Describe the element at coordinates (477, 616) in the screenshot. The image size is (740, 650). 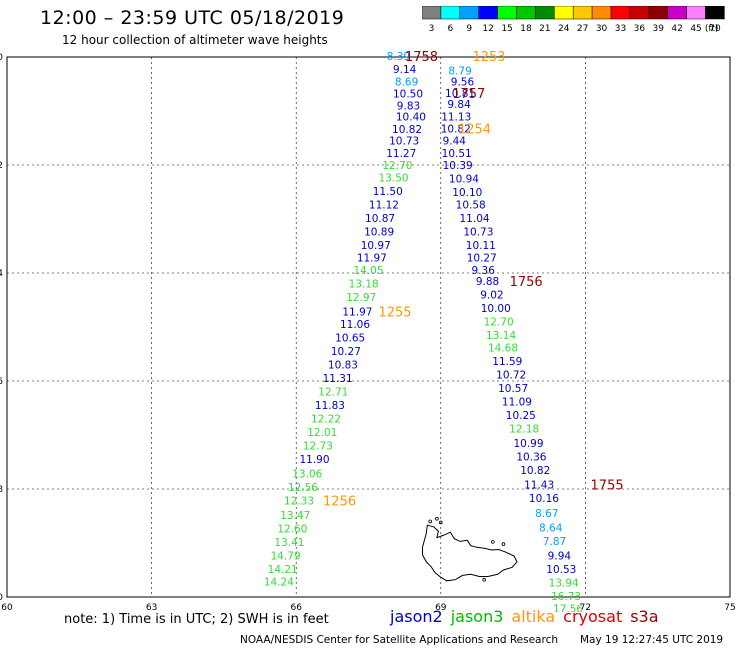
I see `legend-item-jason3: jason3` at that location.